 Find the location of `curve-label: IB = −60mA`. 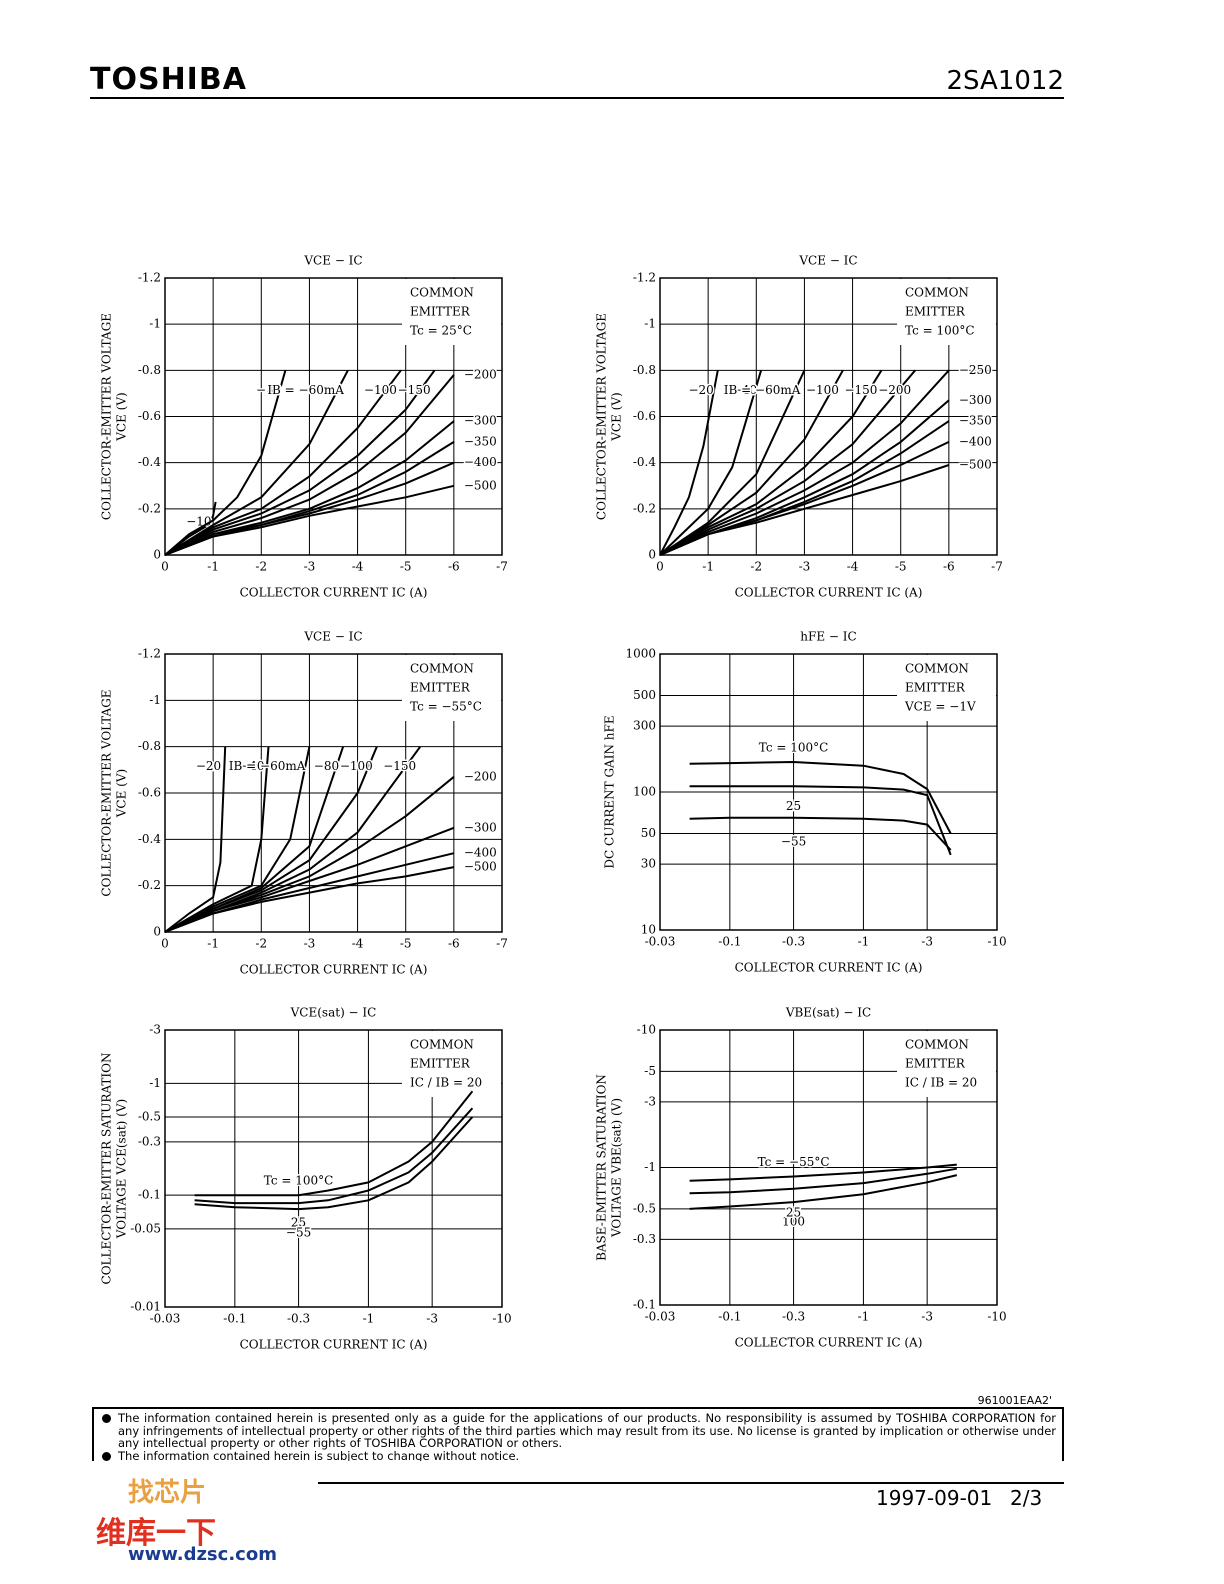

curve-label: IB = −60mA is located at coordinates (762, 390).